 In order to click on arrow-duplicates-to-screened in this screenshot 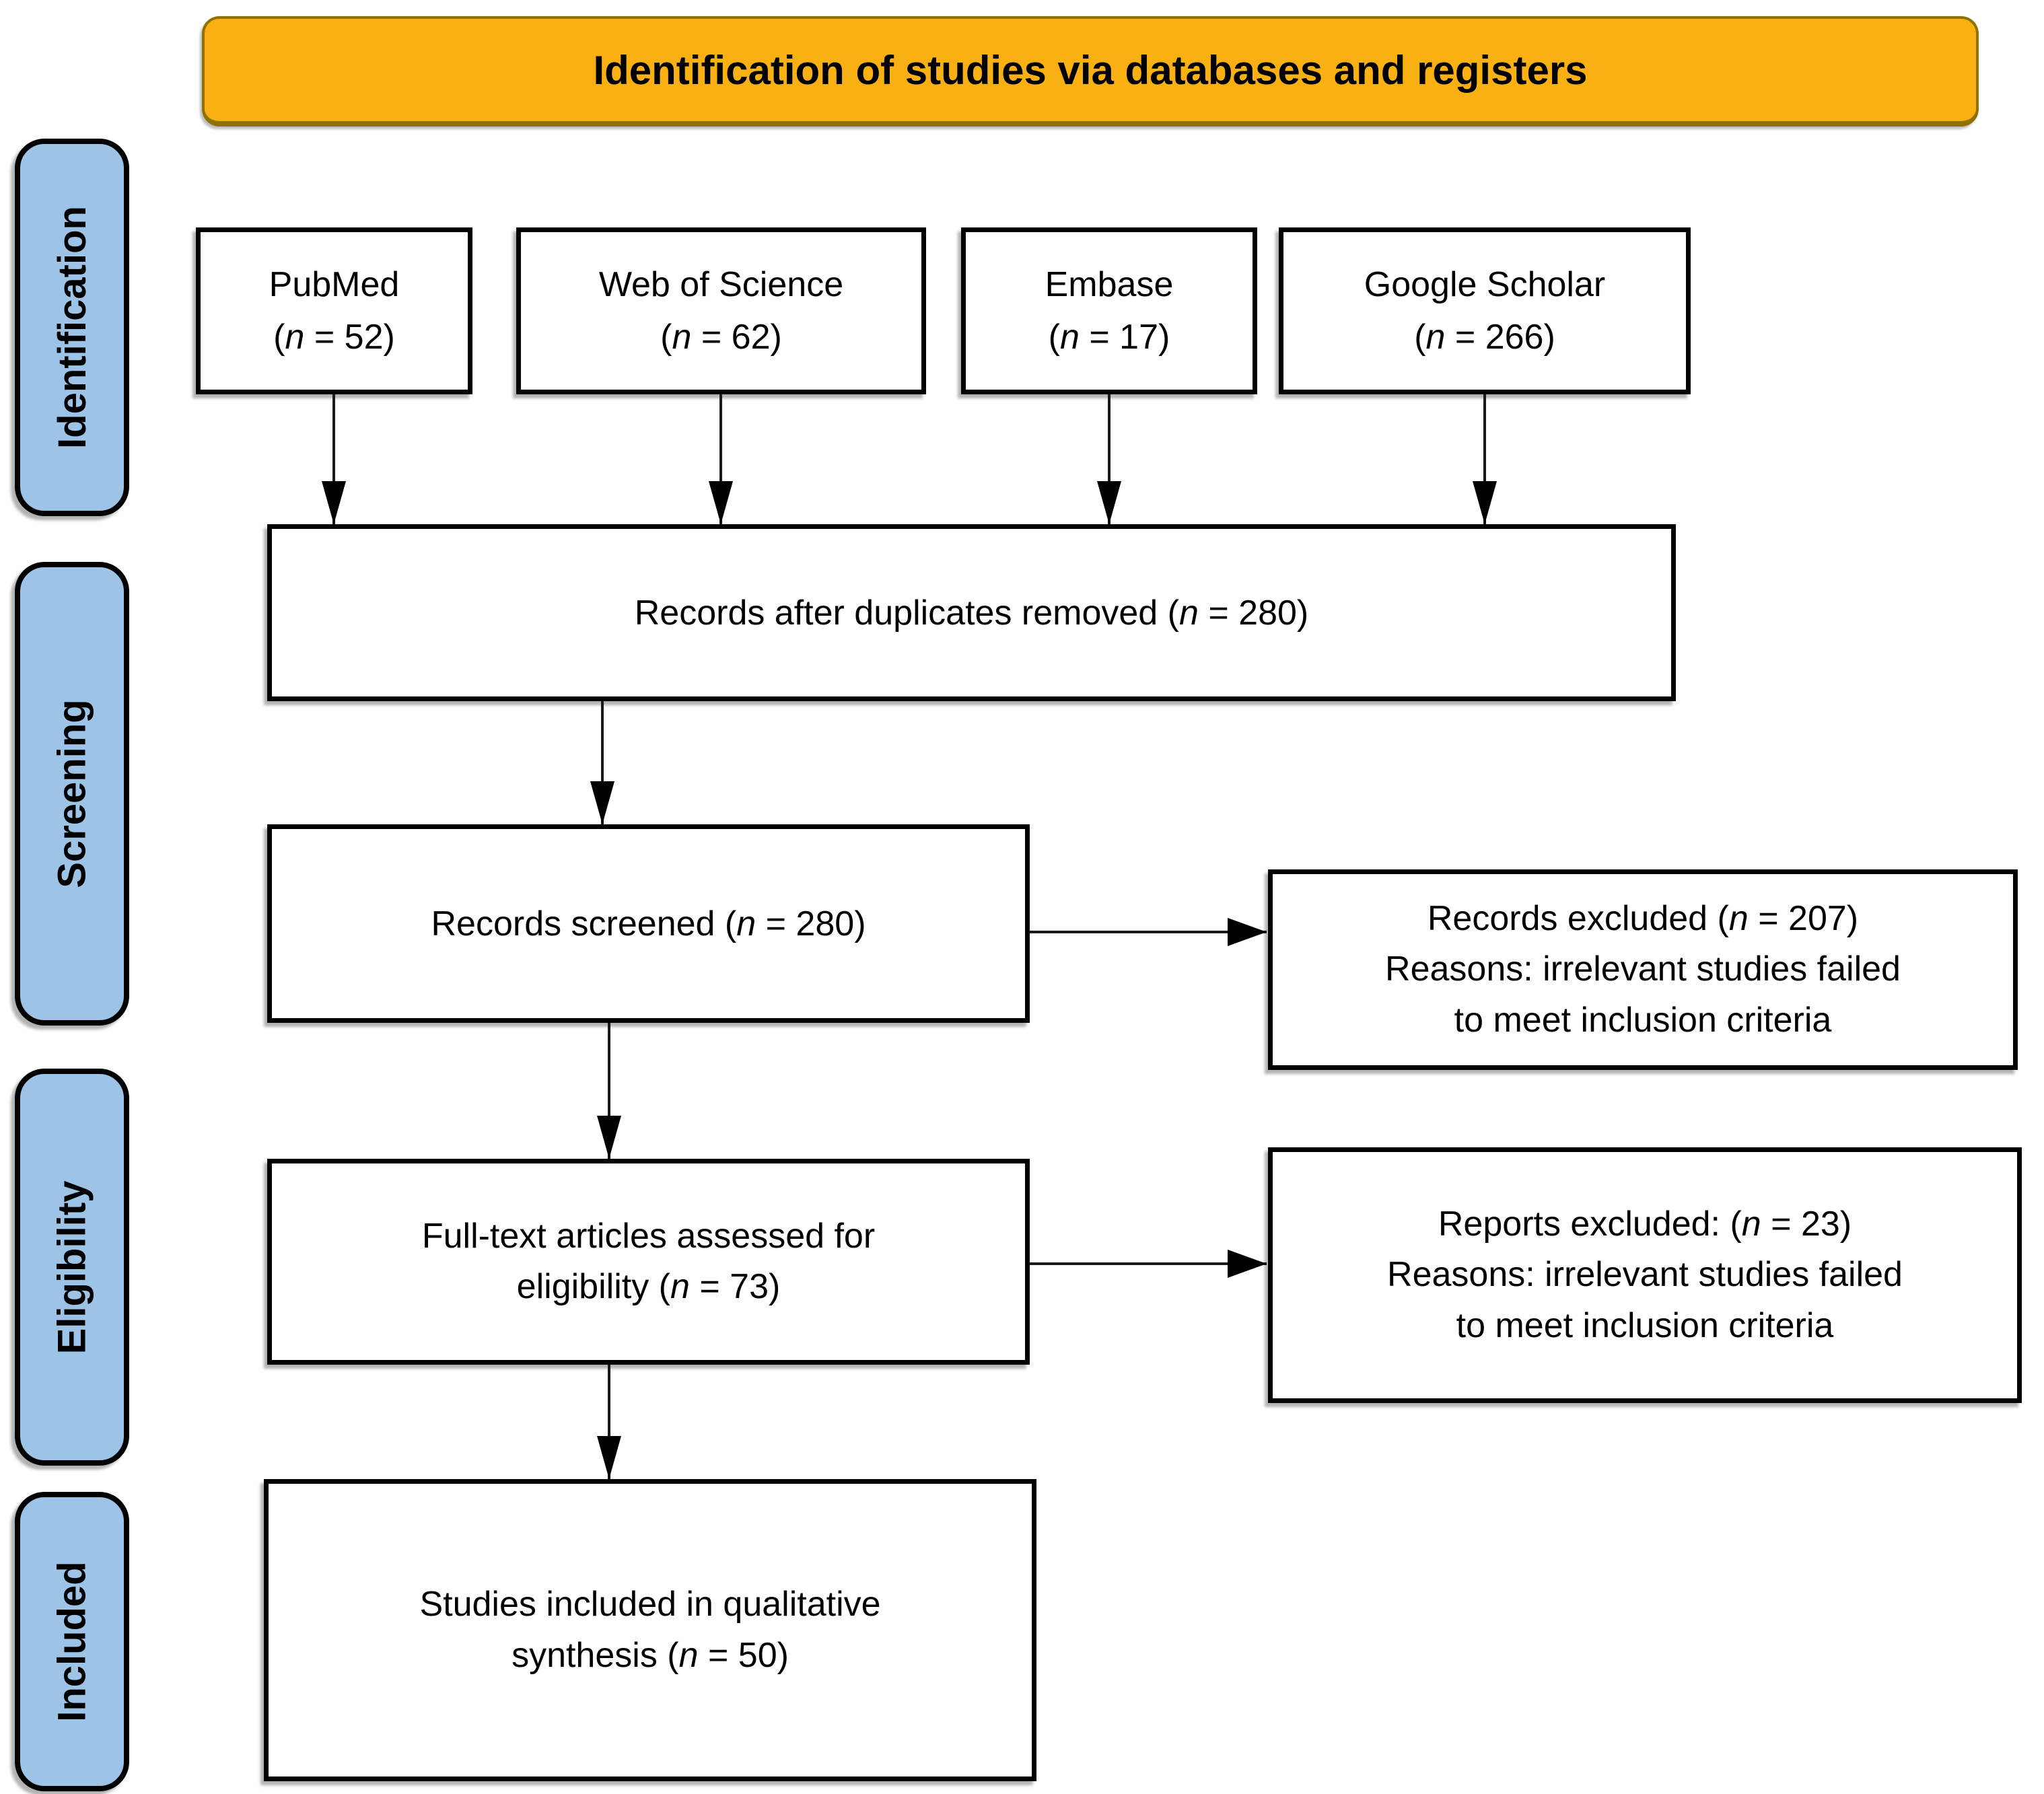, I will do `click(602, 762)`.